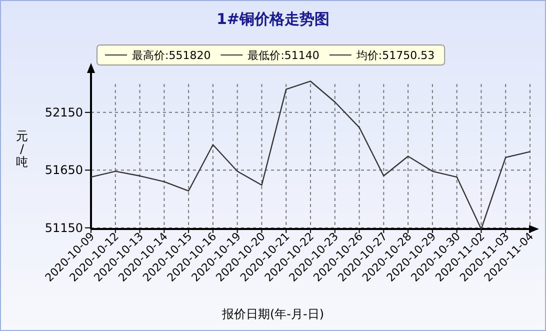 This screenshot has width=546, height=331. What do you see at coordinates (63, 170) in the screenshot?
I see `y-tick-label: 51650` at bounding box center [63, 170].